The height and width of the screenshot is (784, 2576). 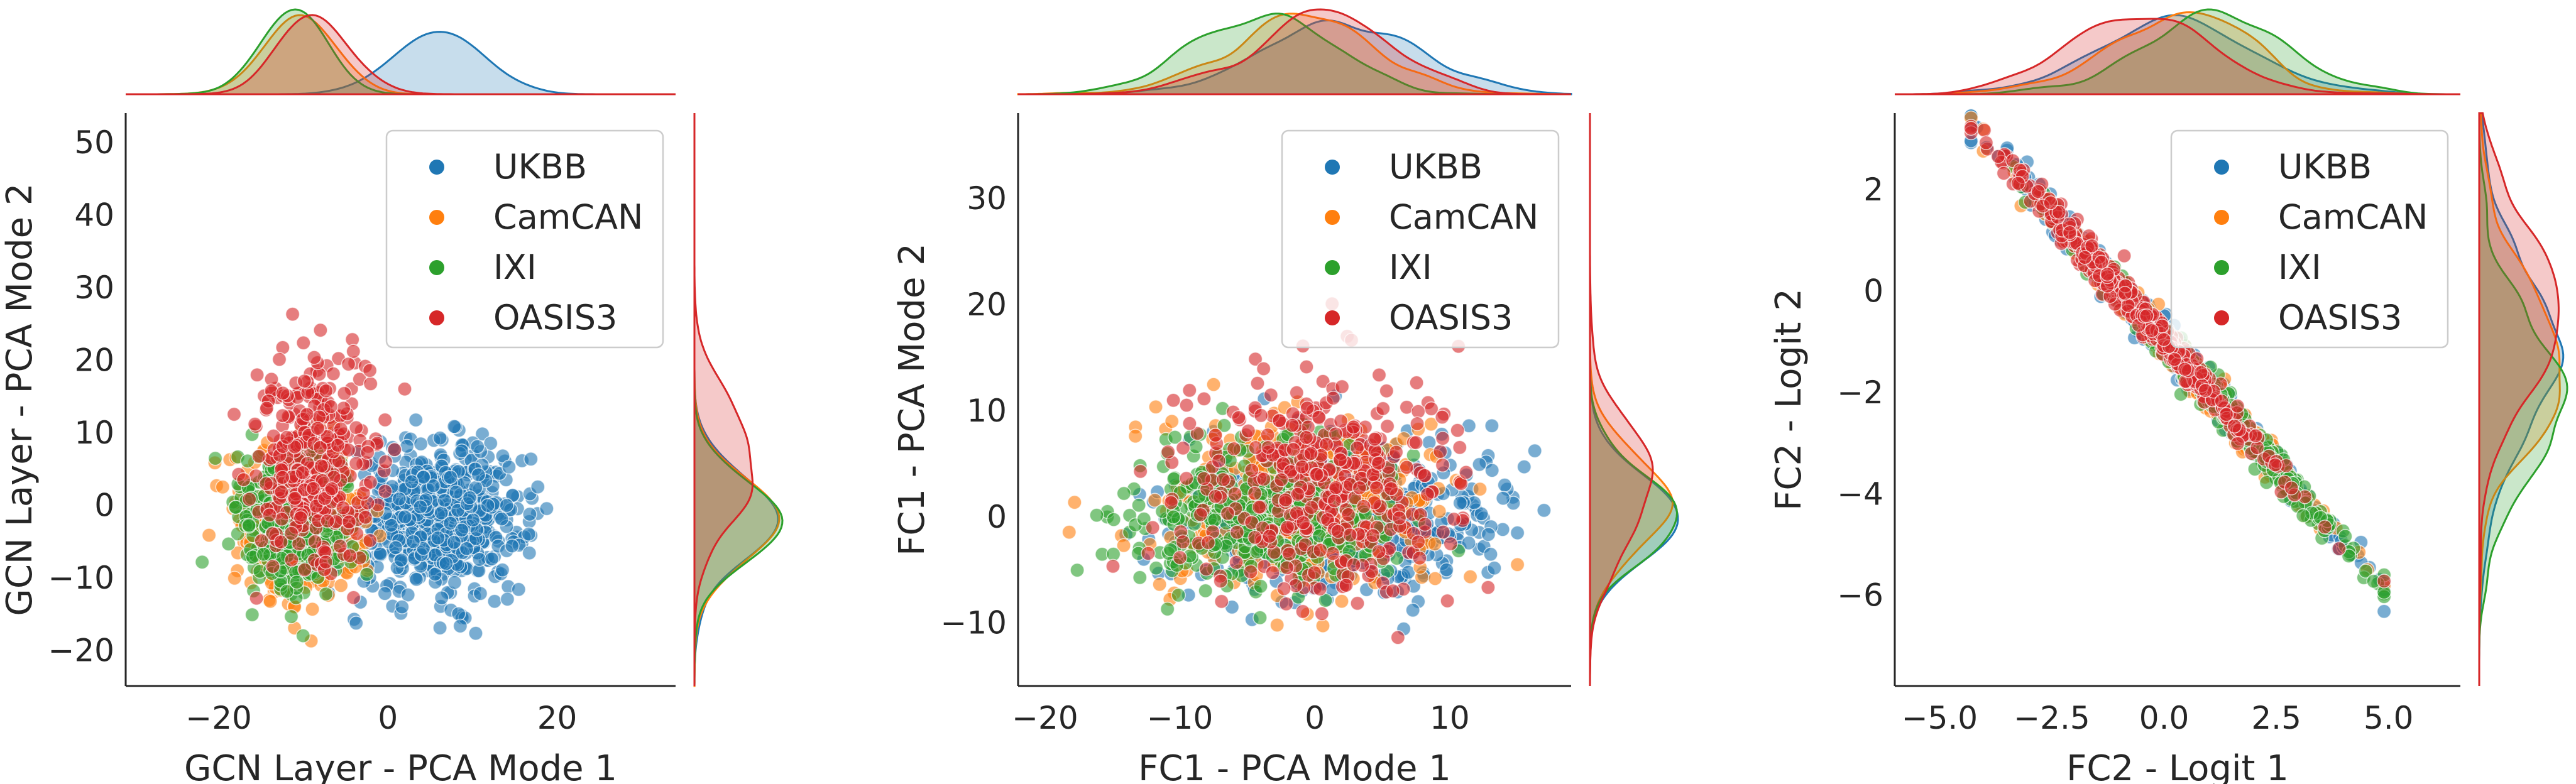 What do you see at coordinates (557, 718) in the screenshot?
I see `x-tick-label: 20` at bounding box center [557, 718].